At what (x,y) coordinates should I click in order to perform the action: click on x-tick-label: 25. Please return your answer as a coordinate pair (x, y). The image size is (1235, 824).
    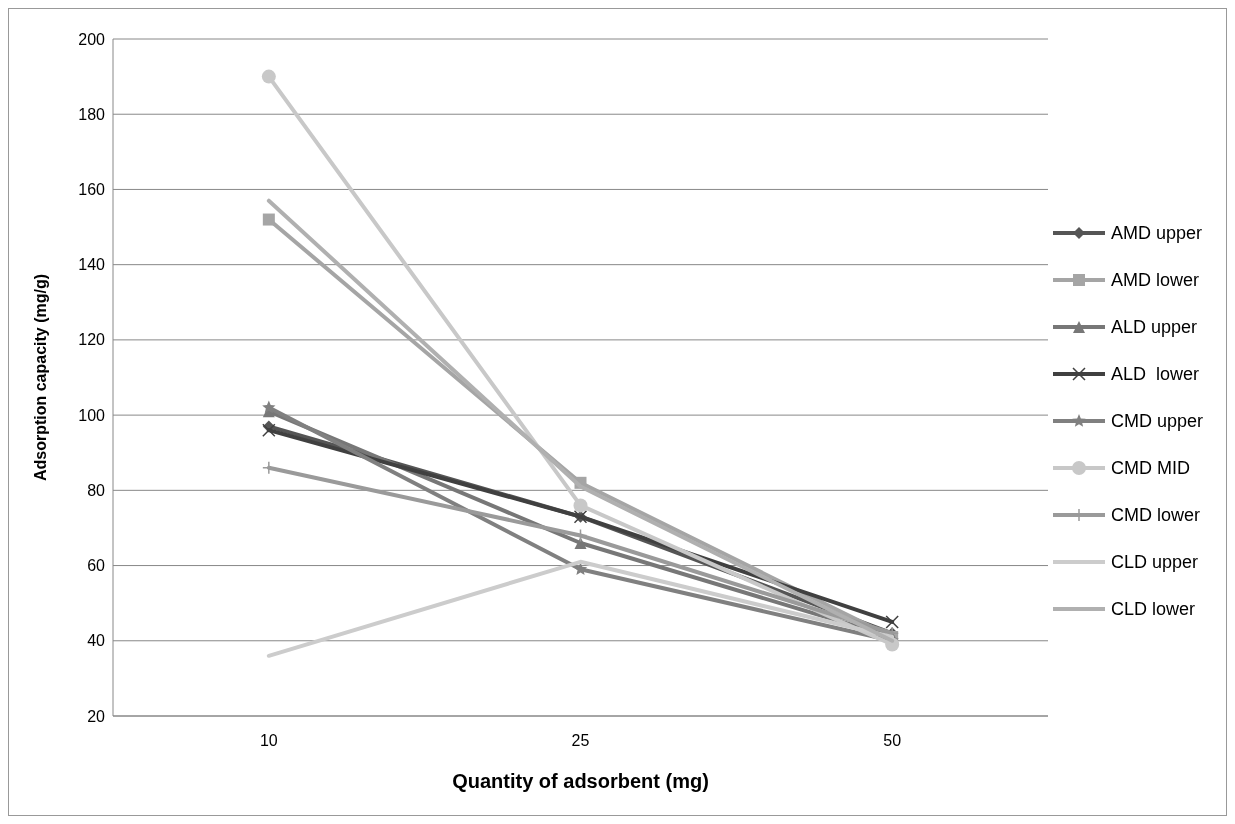
    Looking at the image, I should click on (580, 740).